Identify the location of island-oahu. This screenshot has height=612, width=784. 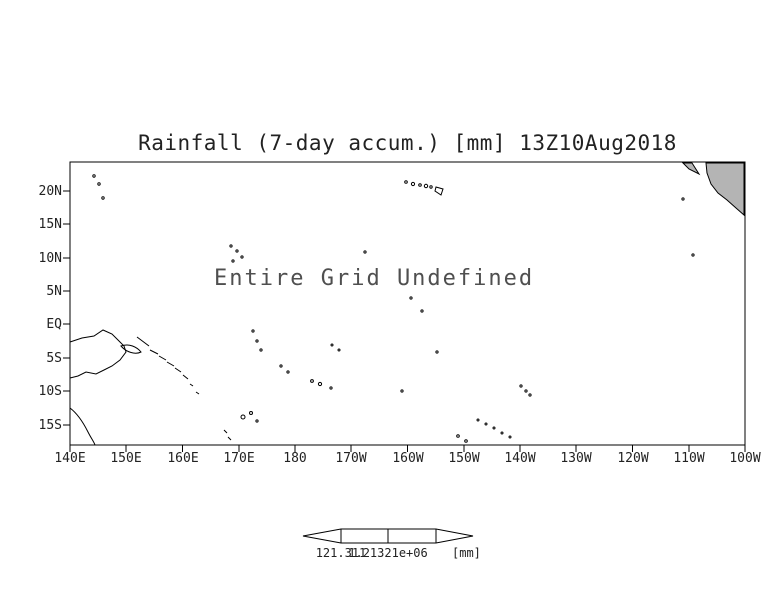
(413, 184).